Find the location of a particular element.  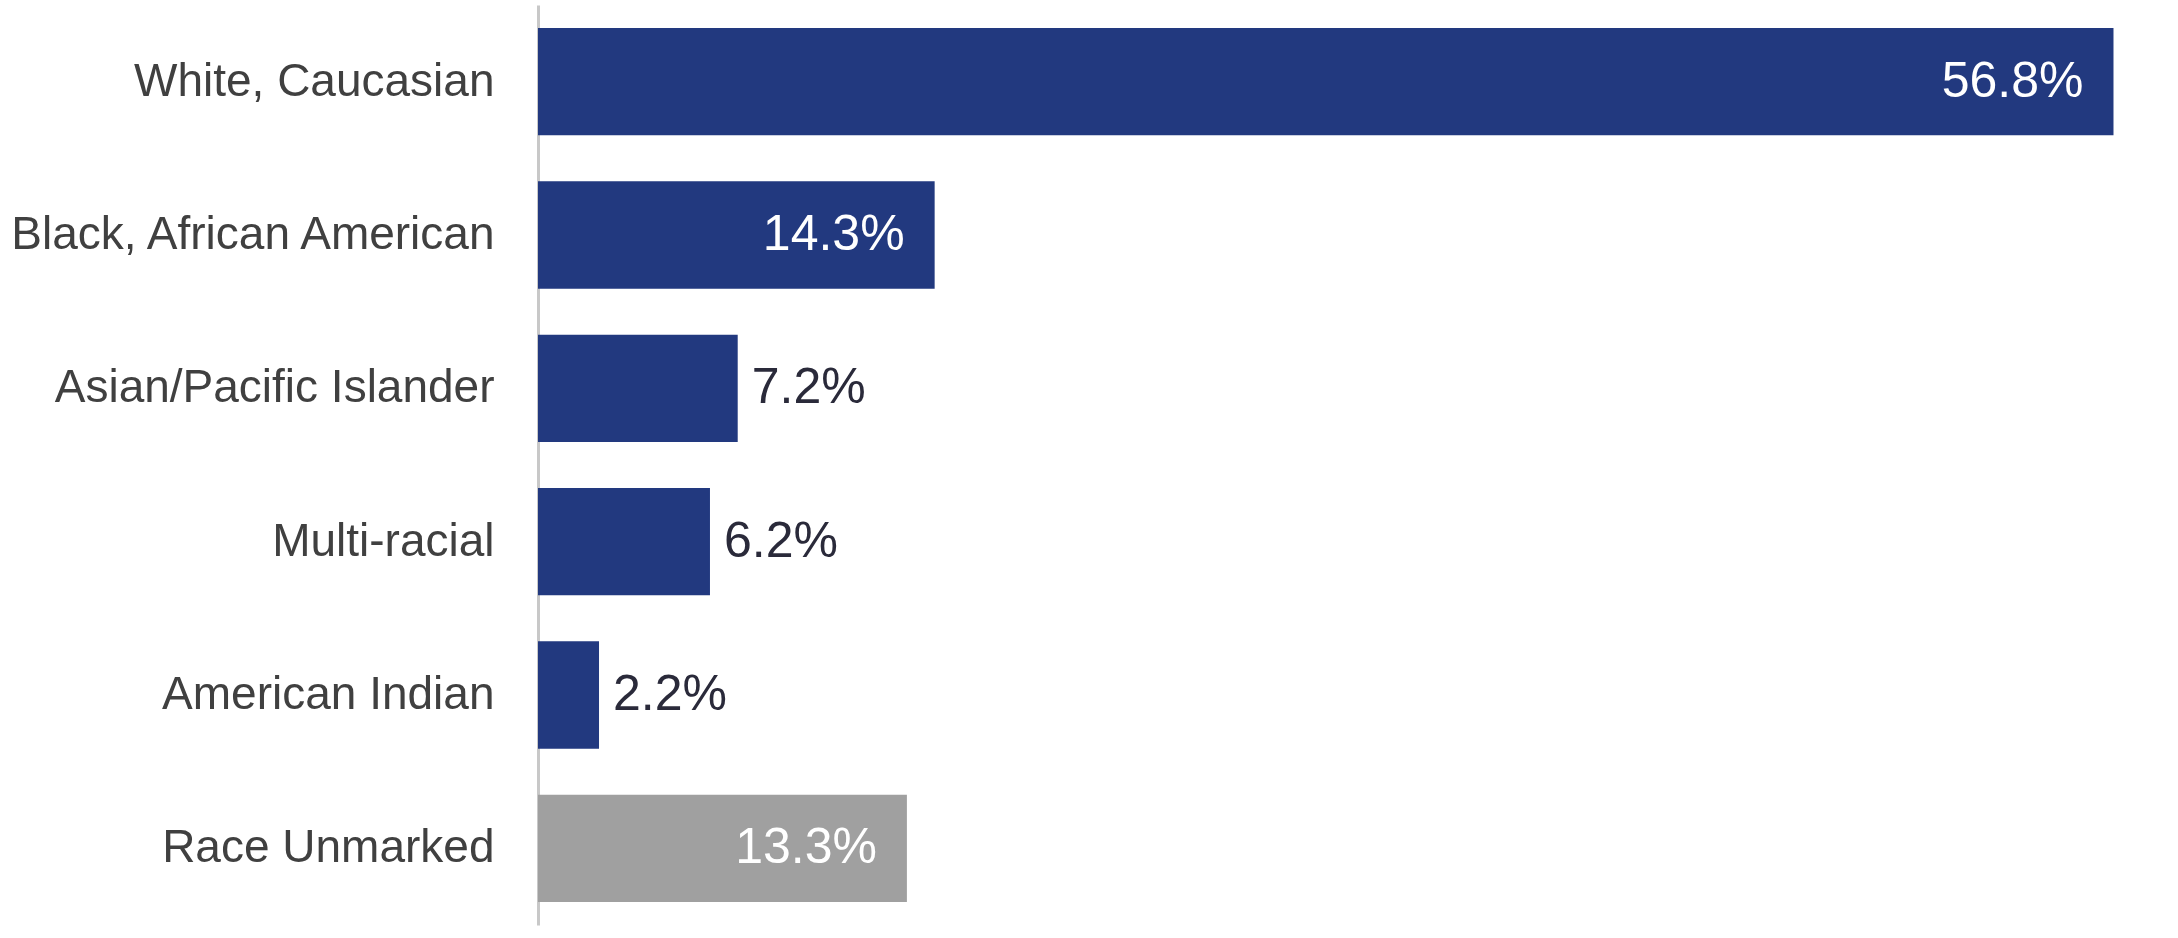

y-tick-label: Asian/Pacific Islander is located at coordinates (274, 386).